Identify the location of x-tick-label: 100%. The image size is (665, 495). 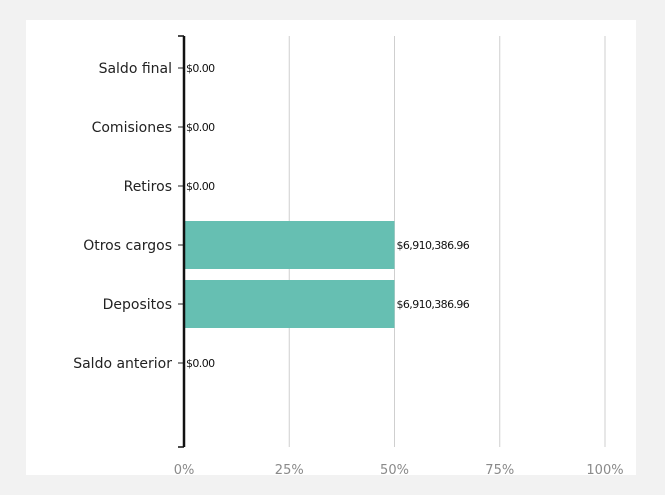
(604, 470).